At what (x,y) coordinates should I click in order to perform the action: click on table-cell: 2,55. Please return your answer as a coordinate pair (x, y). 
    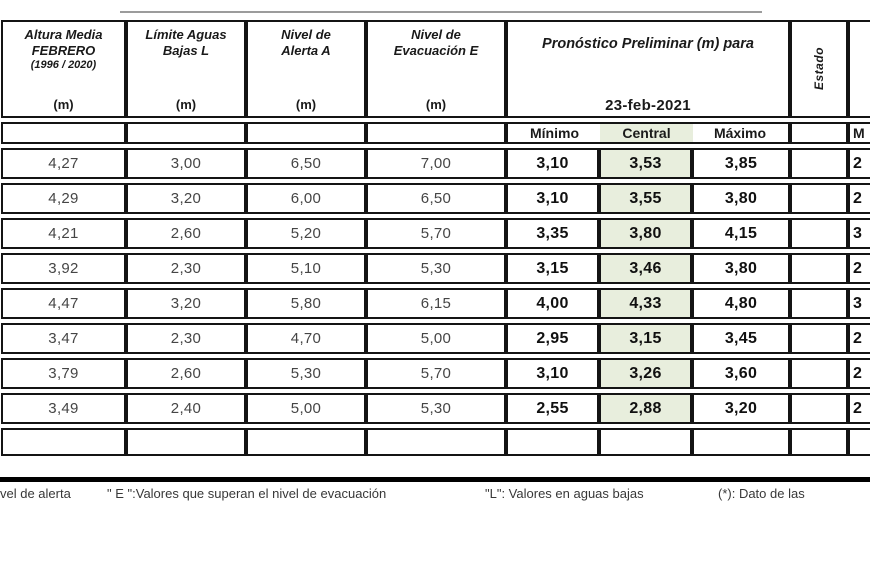
    Looking at the image, I should click on (552, 408).